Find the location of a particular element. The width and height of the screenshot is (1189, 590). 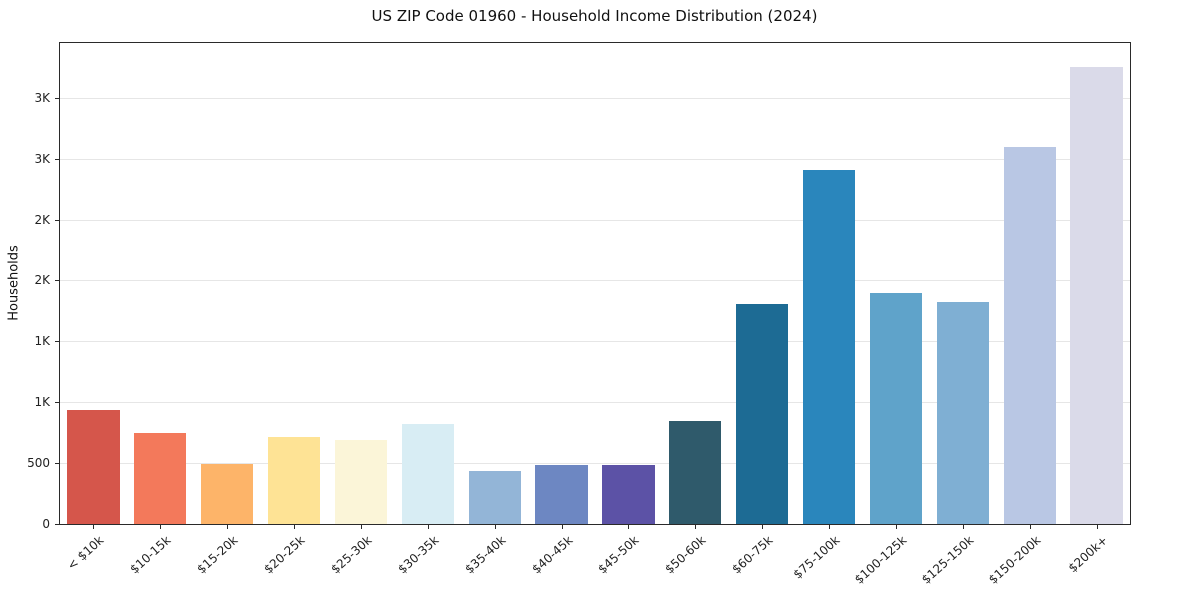

x-tick-label: $40-45k is located at coordinates (551, 555).